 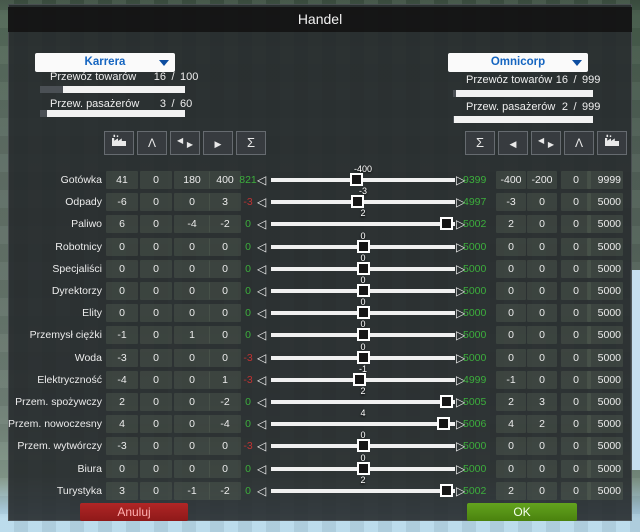 What do you see at coordinates (511, 291) in the screenshot?
I see `right-cell-1: 0` at bounding box center [511, 291].